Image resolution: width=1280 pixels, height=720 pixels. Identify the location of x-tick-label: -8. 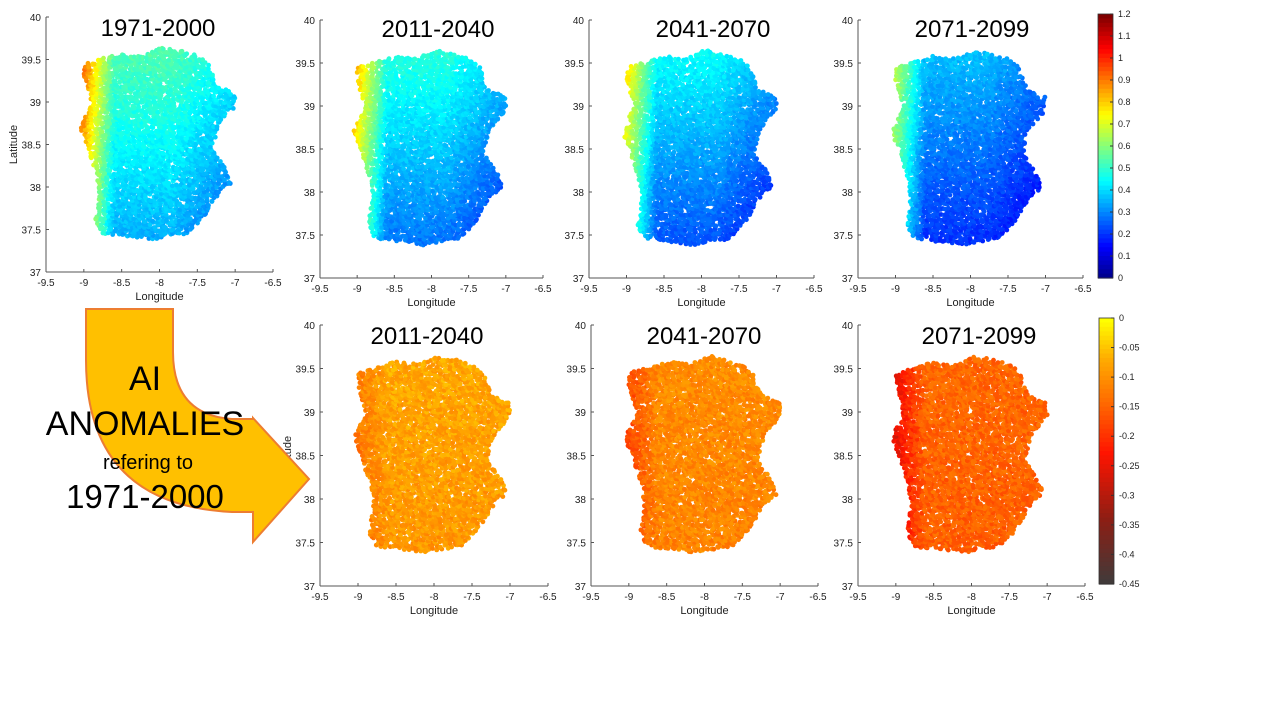
(159, 283).